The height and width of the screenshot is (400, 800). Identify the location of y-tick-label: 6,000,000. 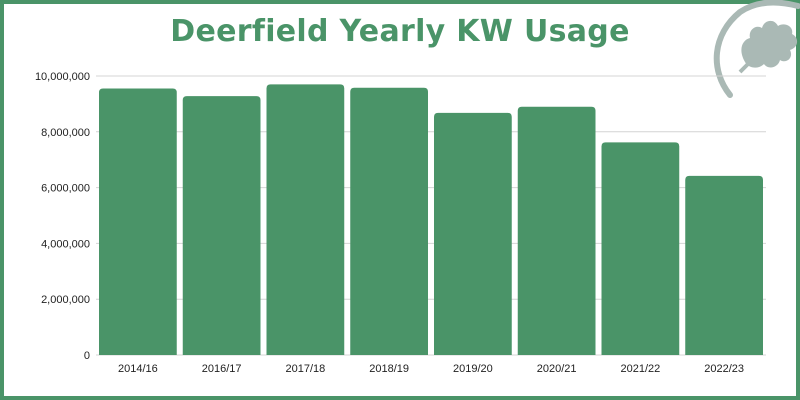
(65, 189).